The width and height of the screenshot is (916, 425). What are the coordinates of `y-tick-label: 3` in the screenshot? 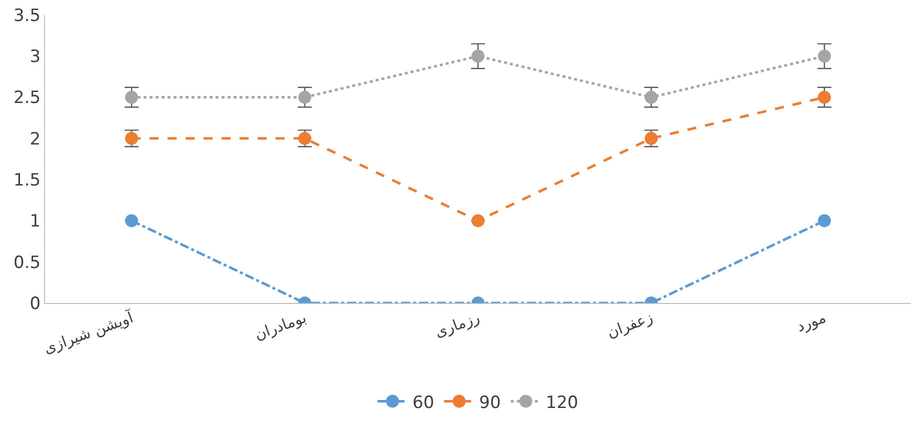 It's located at (35, 57).